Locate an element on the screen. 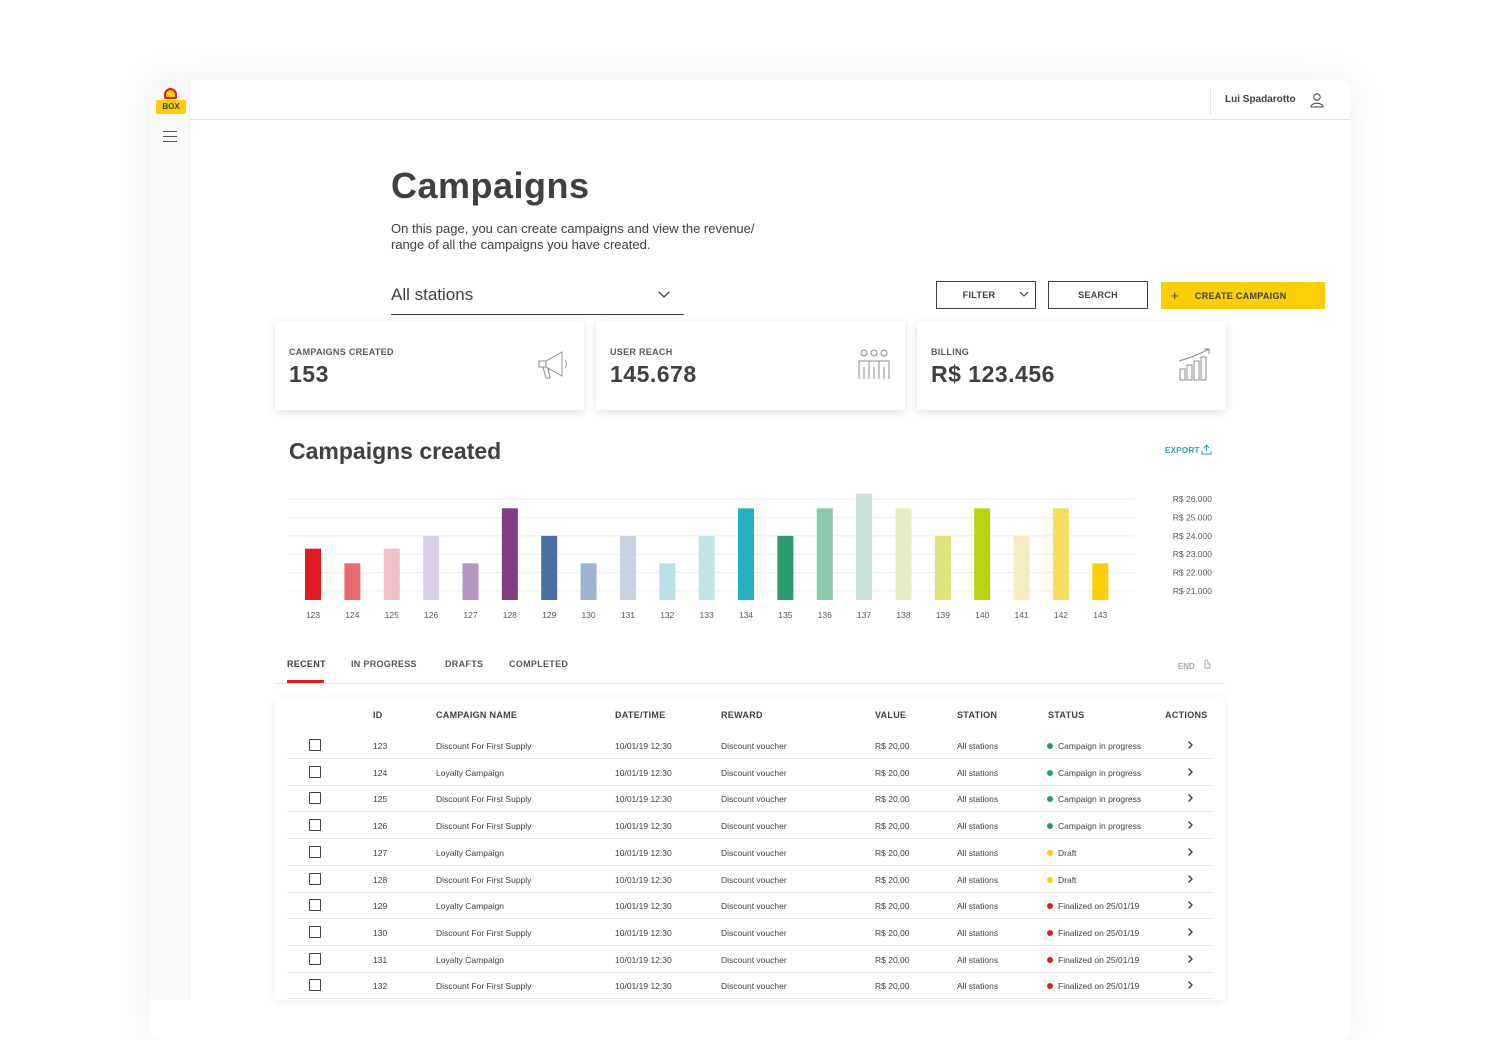 This screenshot has width=1500, height=1040. y-tick-label: R$ 24.000 is located at coordinates (1192, 536).